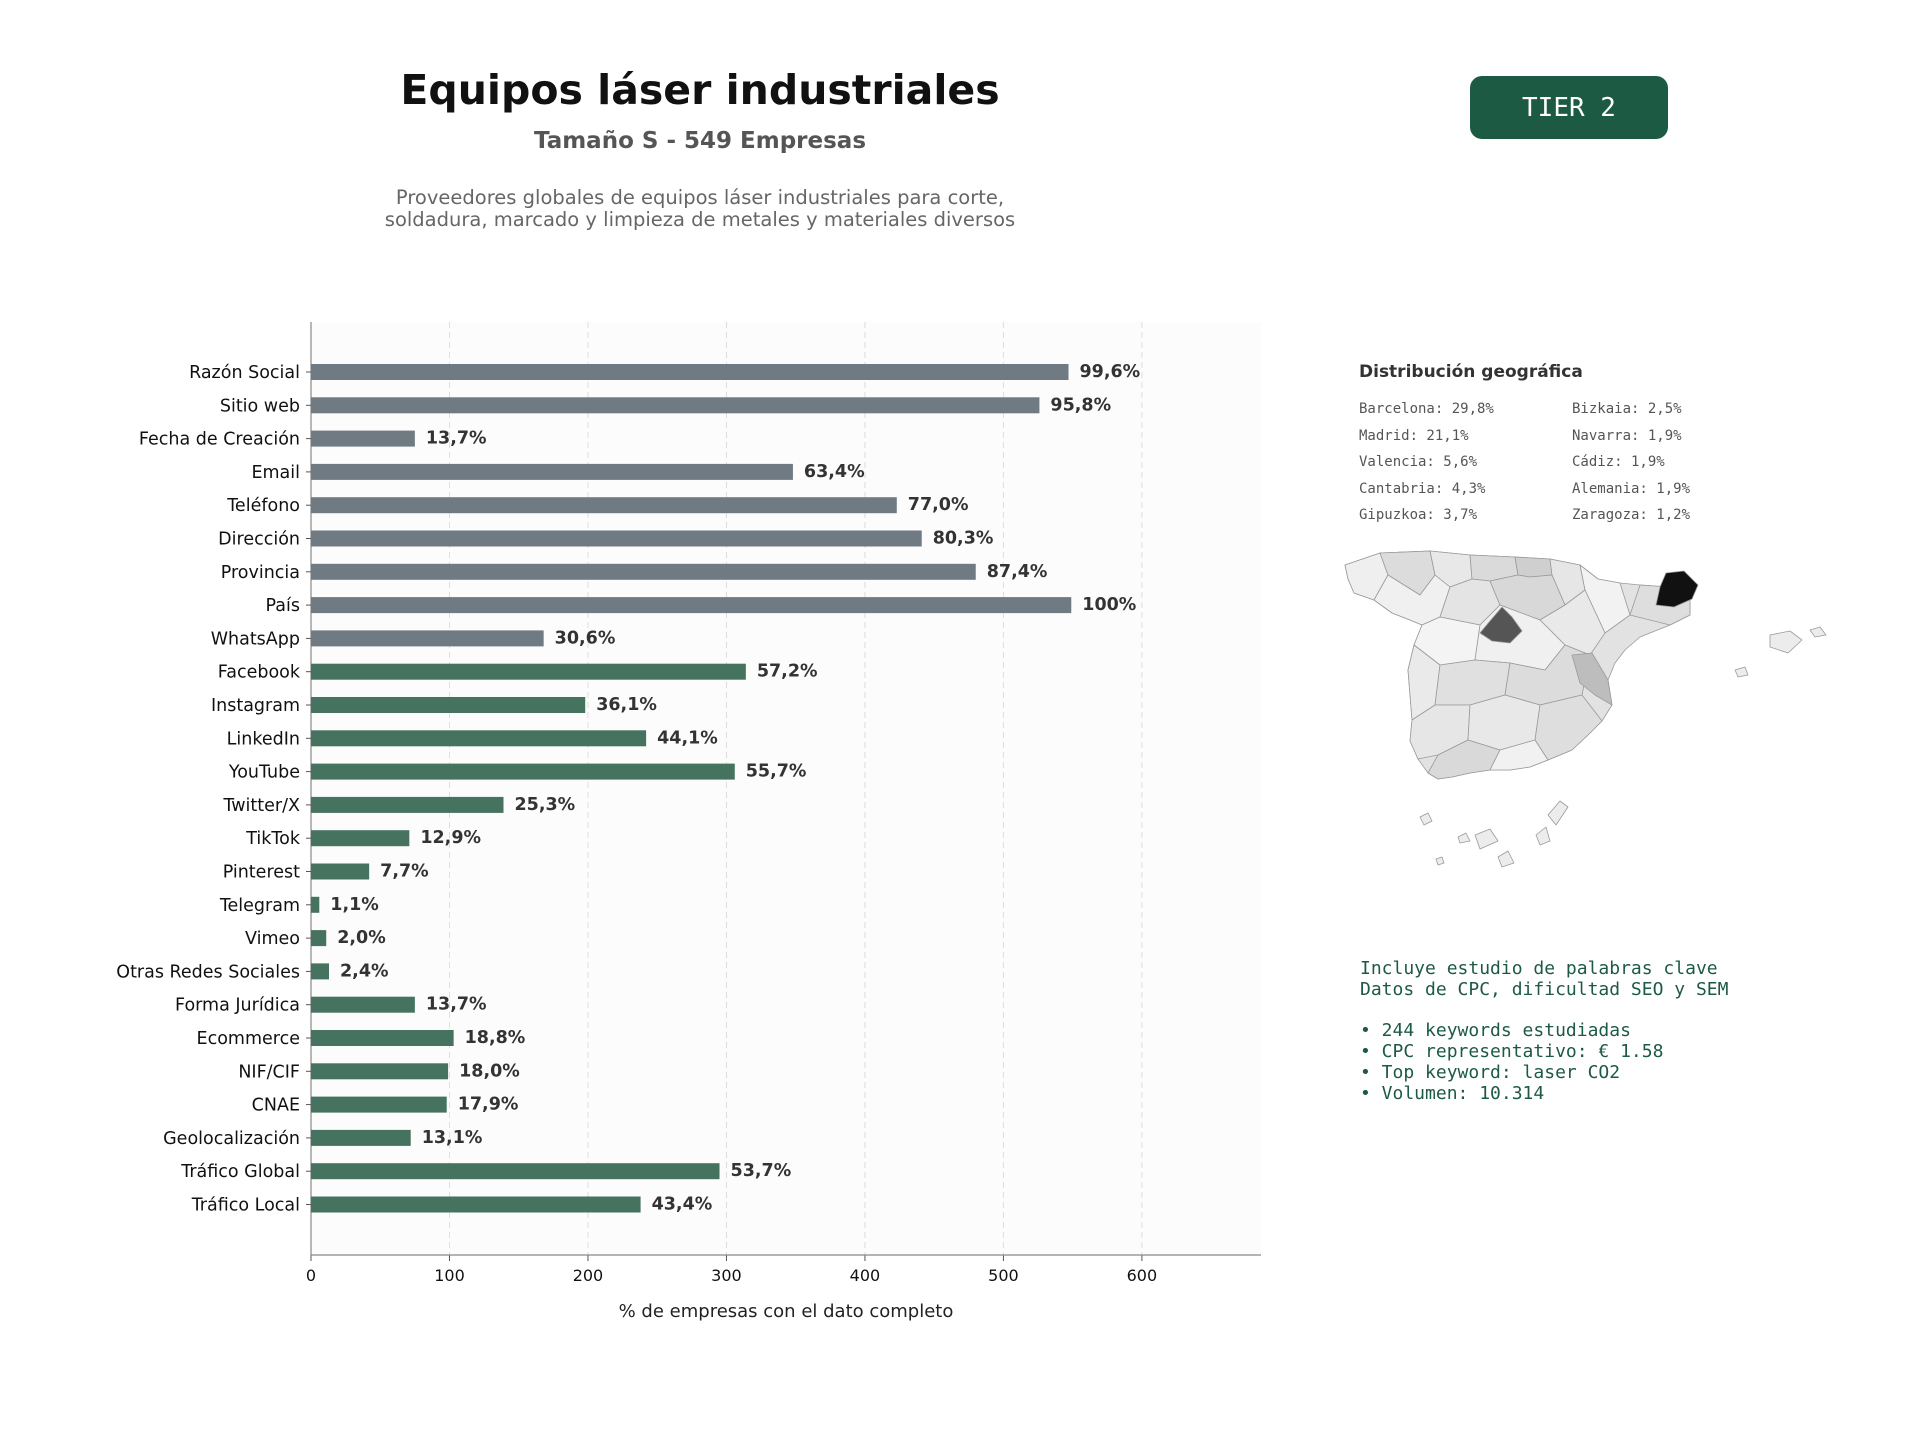 The width and height of the screenshot is (1920, 1440). I want to click on category-label: CNAE, so click(276, 1106).